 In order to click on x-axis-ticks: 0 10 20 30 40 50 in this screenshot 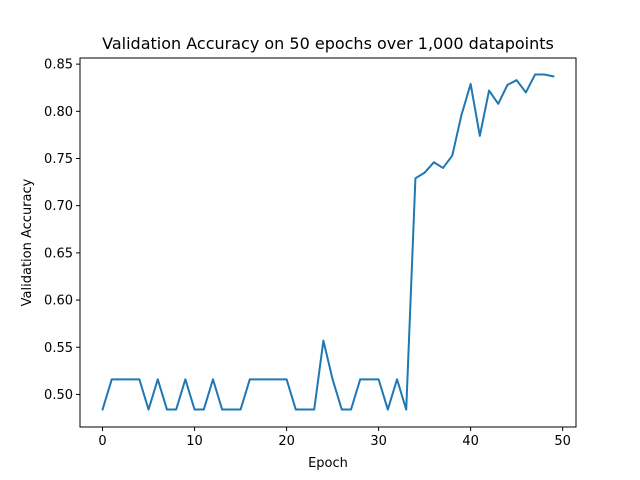, I will do `click(334, 438)`.